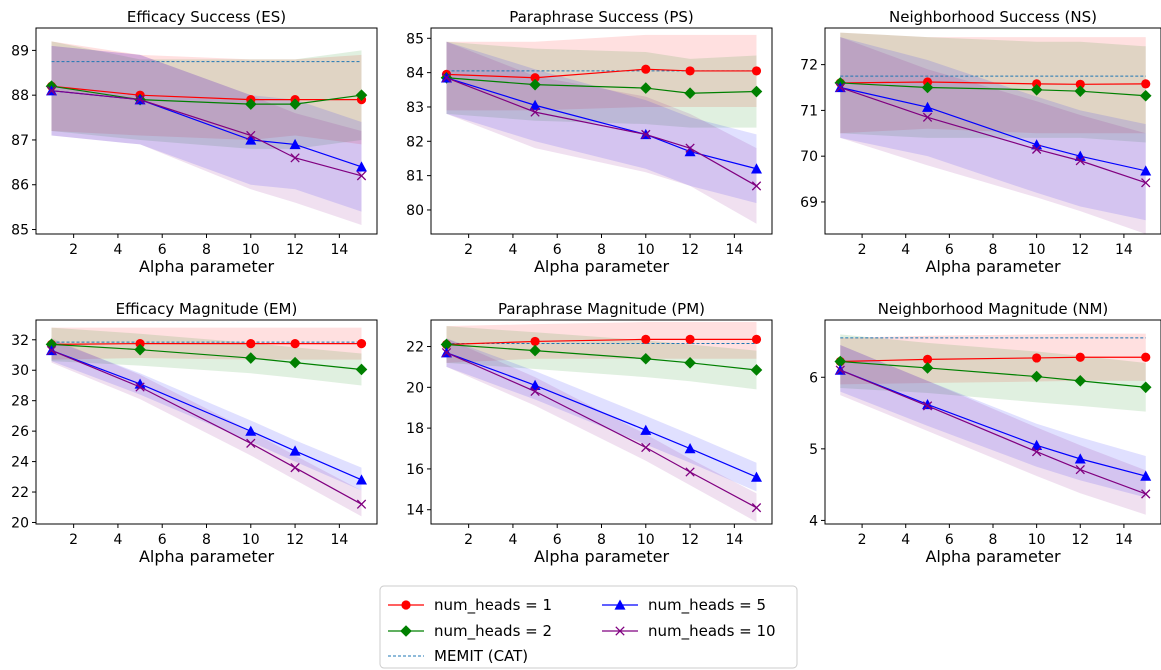 The height and width of the screenshot is (670, 1161). I want to click on y-tick-label: 14, so click(415, 511).